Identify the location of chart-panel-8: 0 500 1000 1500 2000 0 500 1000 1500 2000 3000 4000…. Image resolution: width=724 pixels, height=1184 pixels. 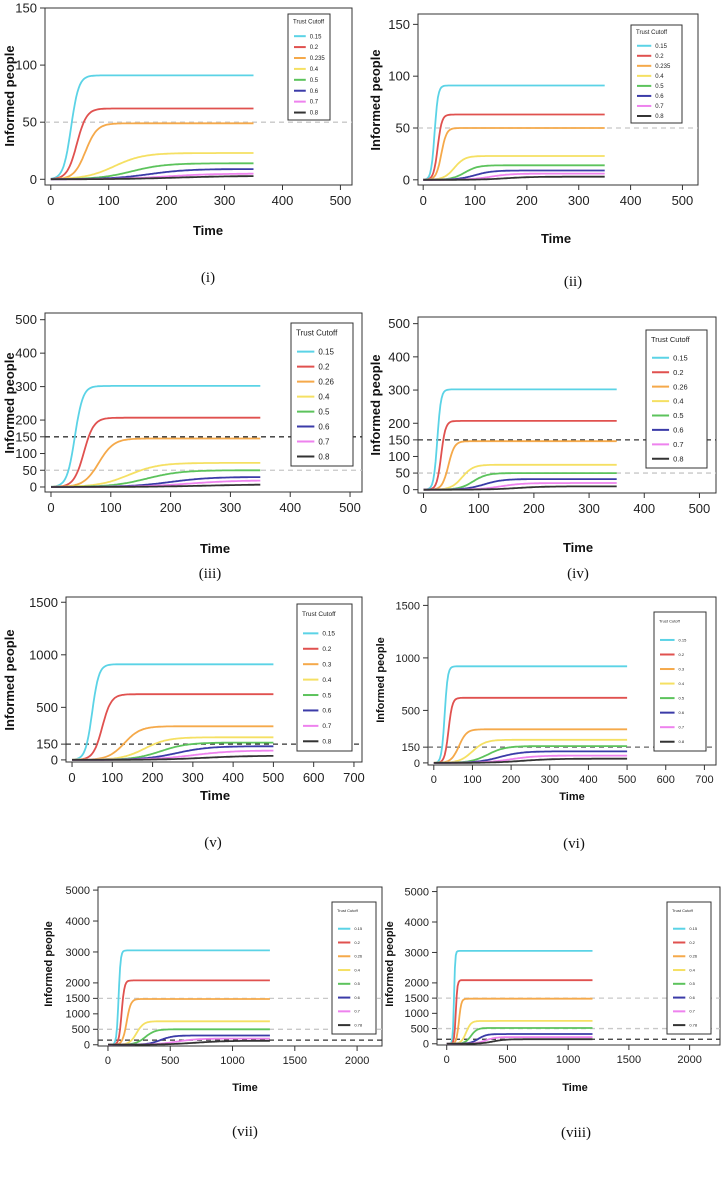
(552, 1013).